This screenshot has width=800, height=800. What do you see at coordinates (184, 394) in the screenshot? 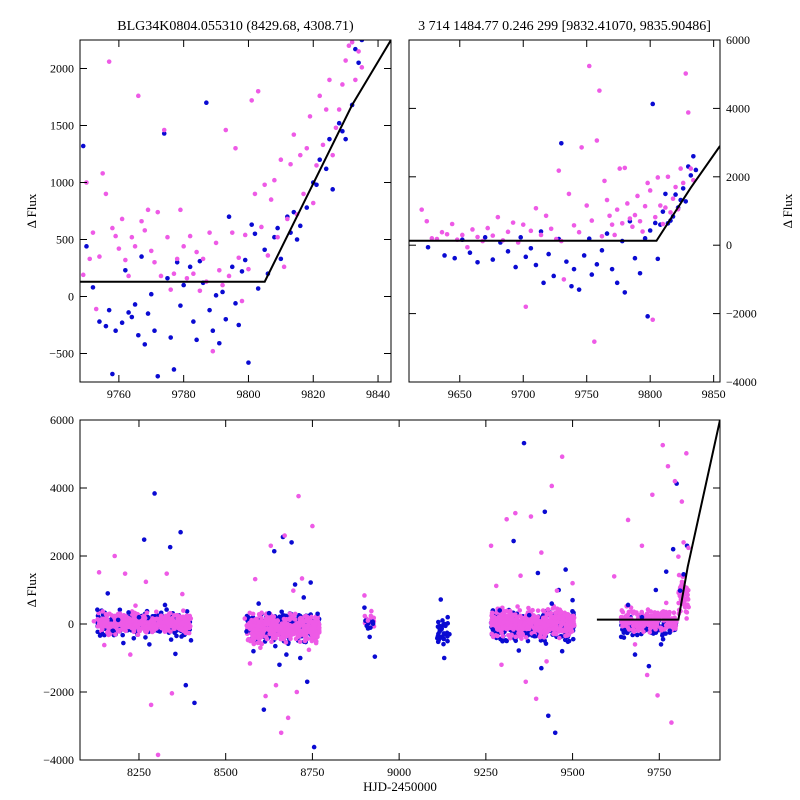
I see `top-left-xtick-label: 9780` at bounding box center [184, 394].